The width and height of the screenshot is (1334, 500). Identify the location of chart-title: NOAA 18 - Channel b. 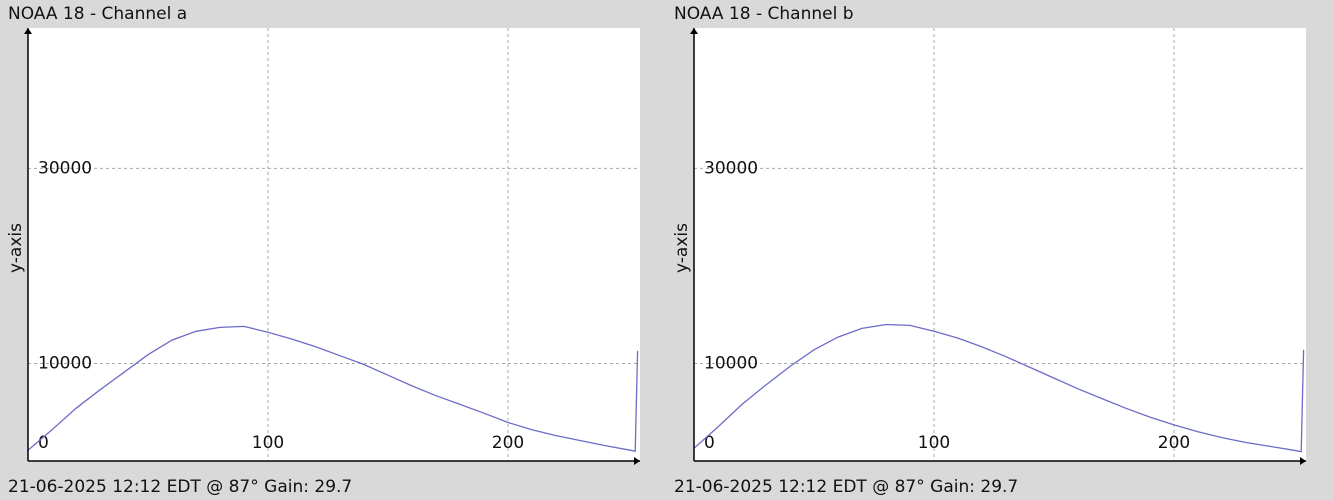
(764, 14).